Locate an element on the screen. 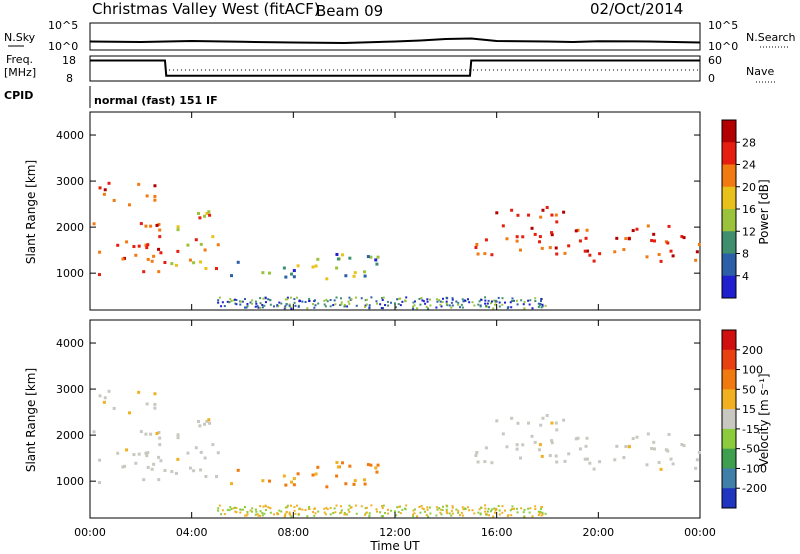  range-tick-label: 3000 is located at coordinates (70, 181).